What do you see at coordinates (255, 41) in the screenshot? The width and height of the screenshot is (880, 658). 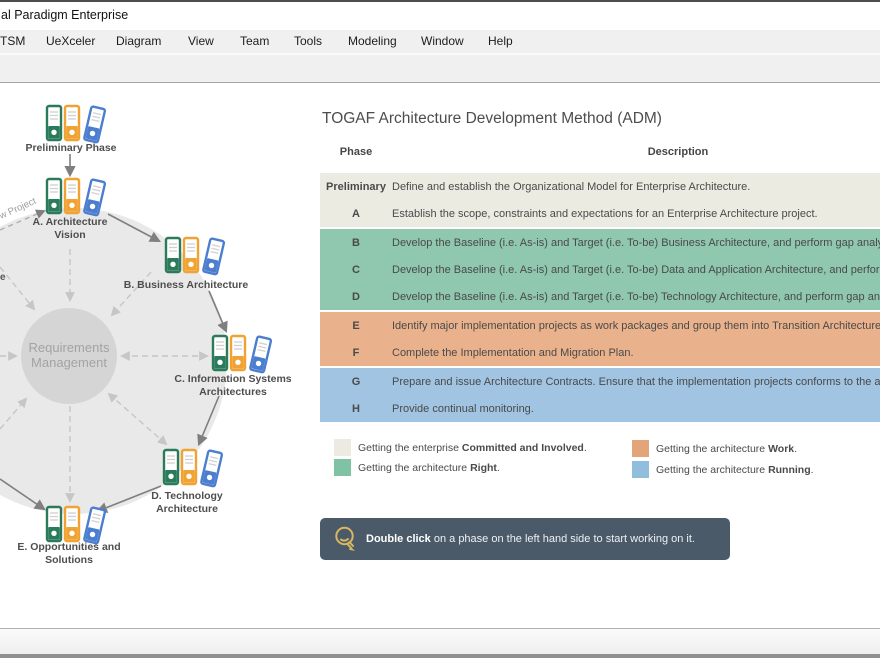 I see `menu-item-team: Team` at bounding box center [255, 41].